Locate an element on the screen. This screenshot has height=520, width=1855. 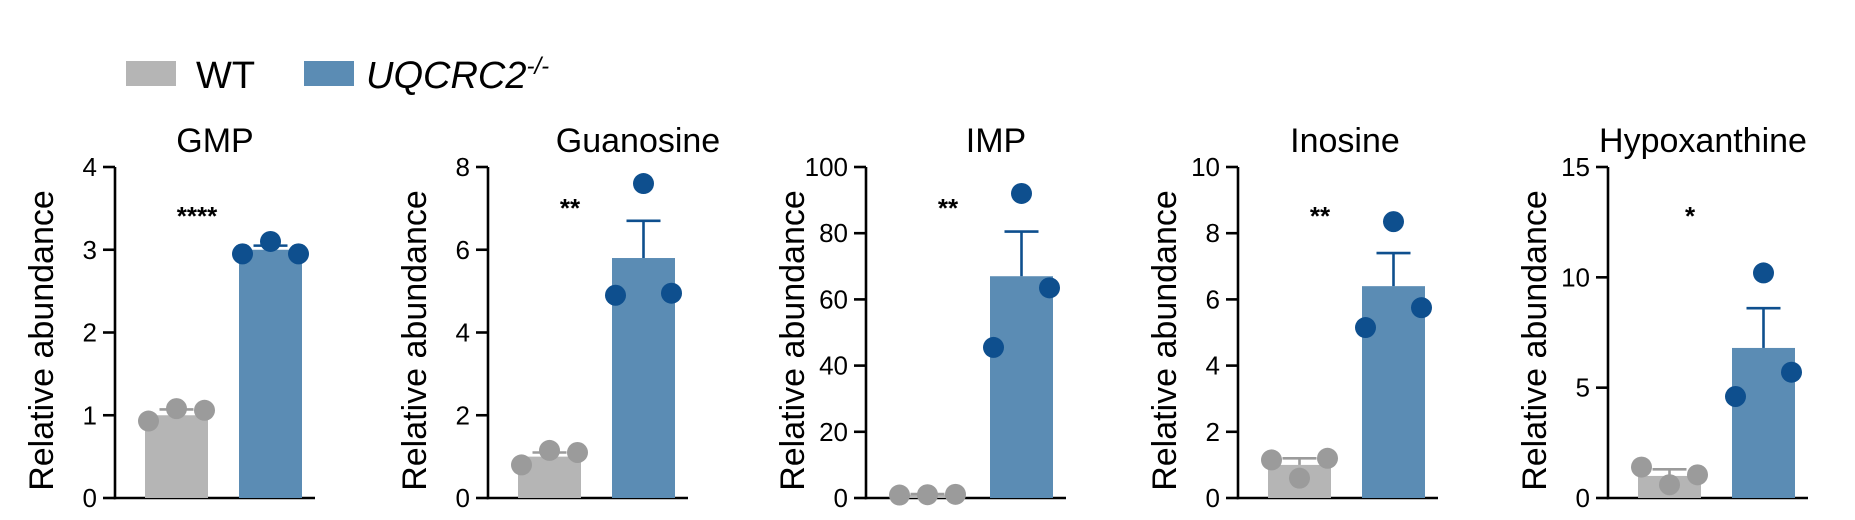
significance-label: * is located at coordinates (1690, 216).